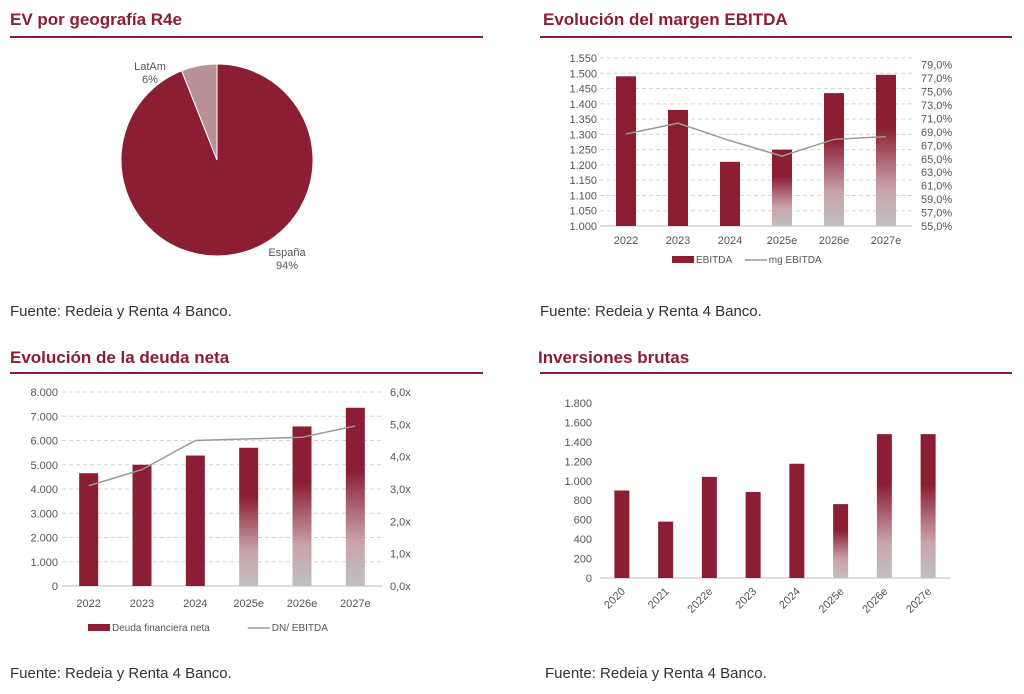 This screenshot has height=694, width=1024. I want to click on y2-tick-label: 57,0%, so click(936, 214).